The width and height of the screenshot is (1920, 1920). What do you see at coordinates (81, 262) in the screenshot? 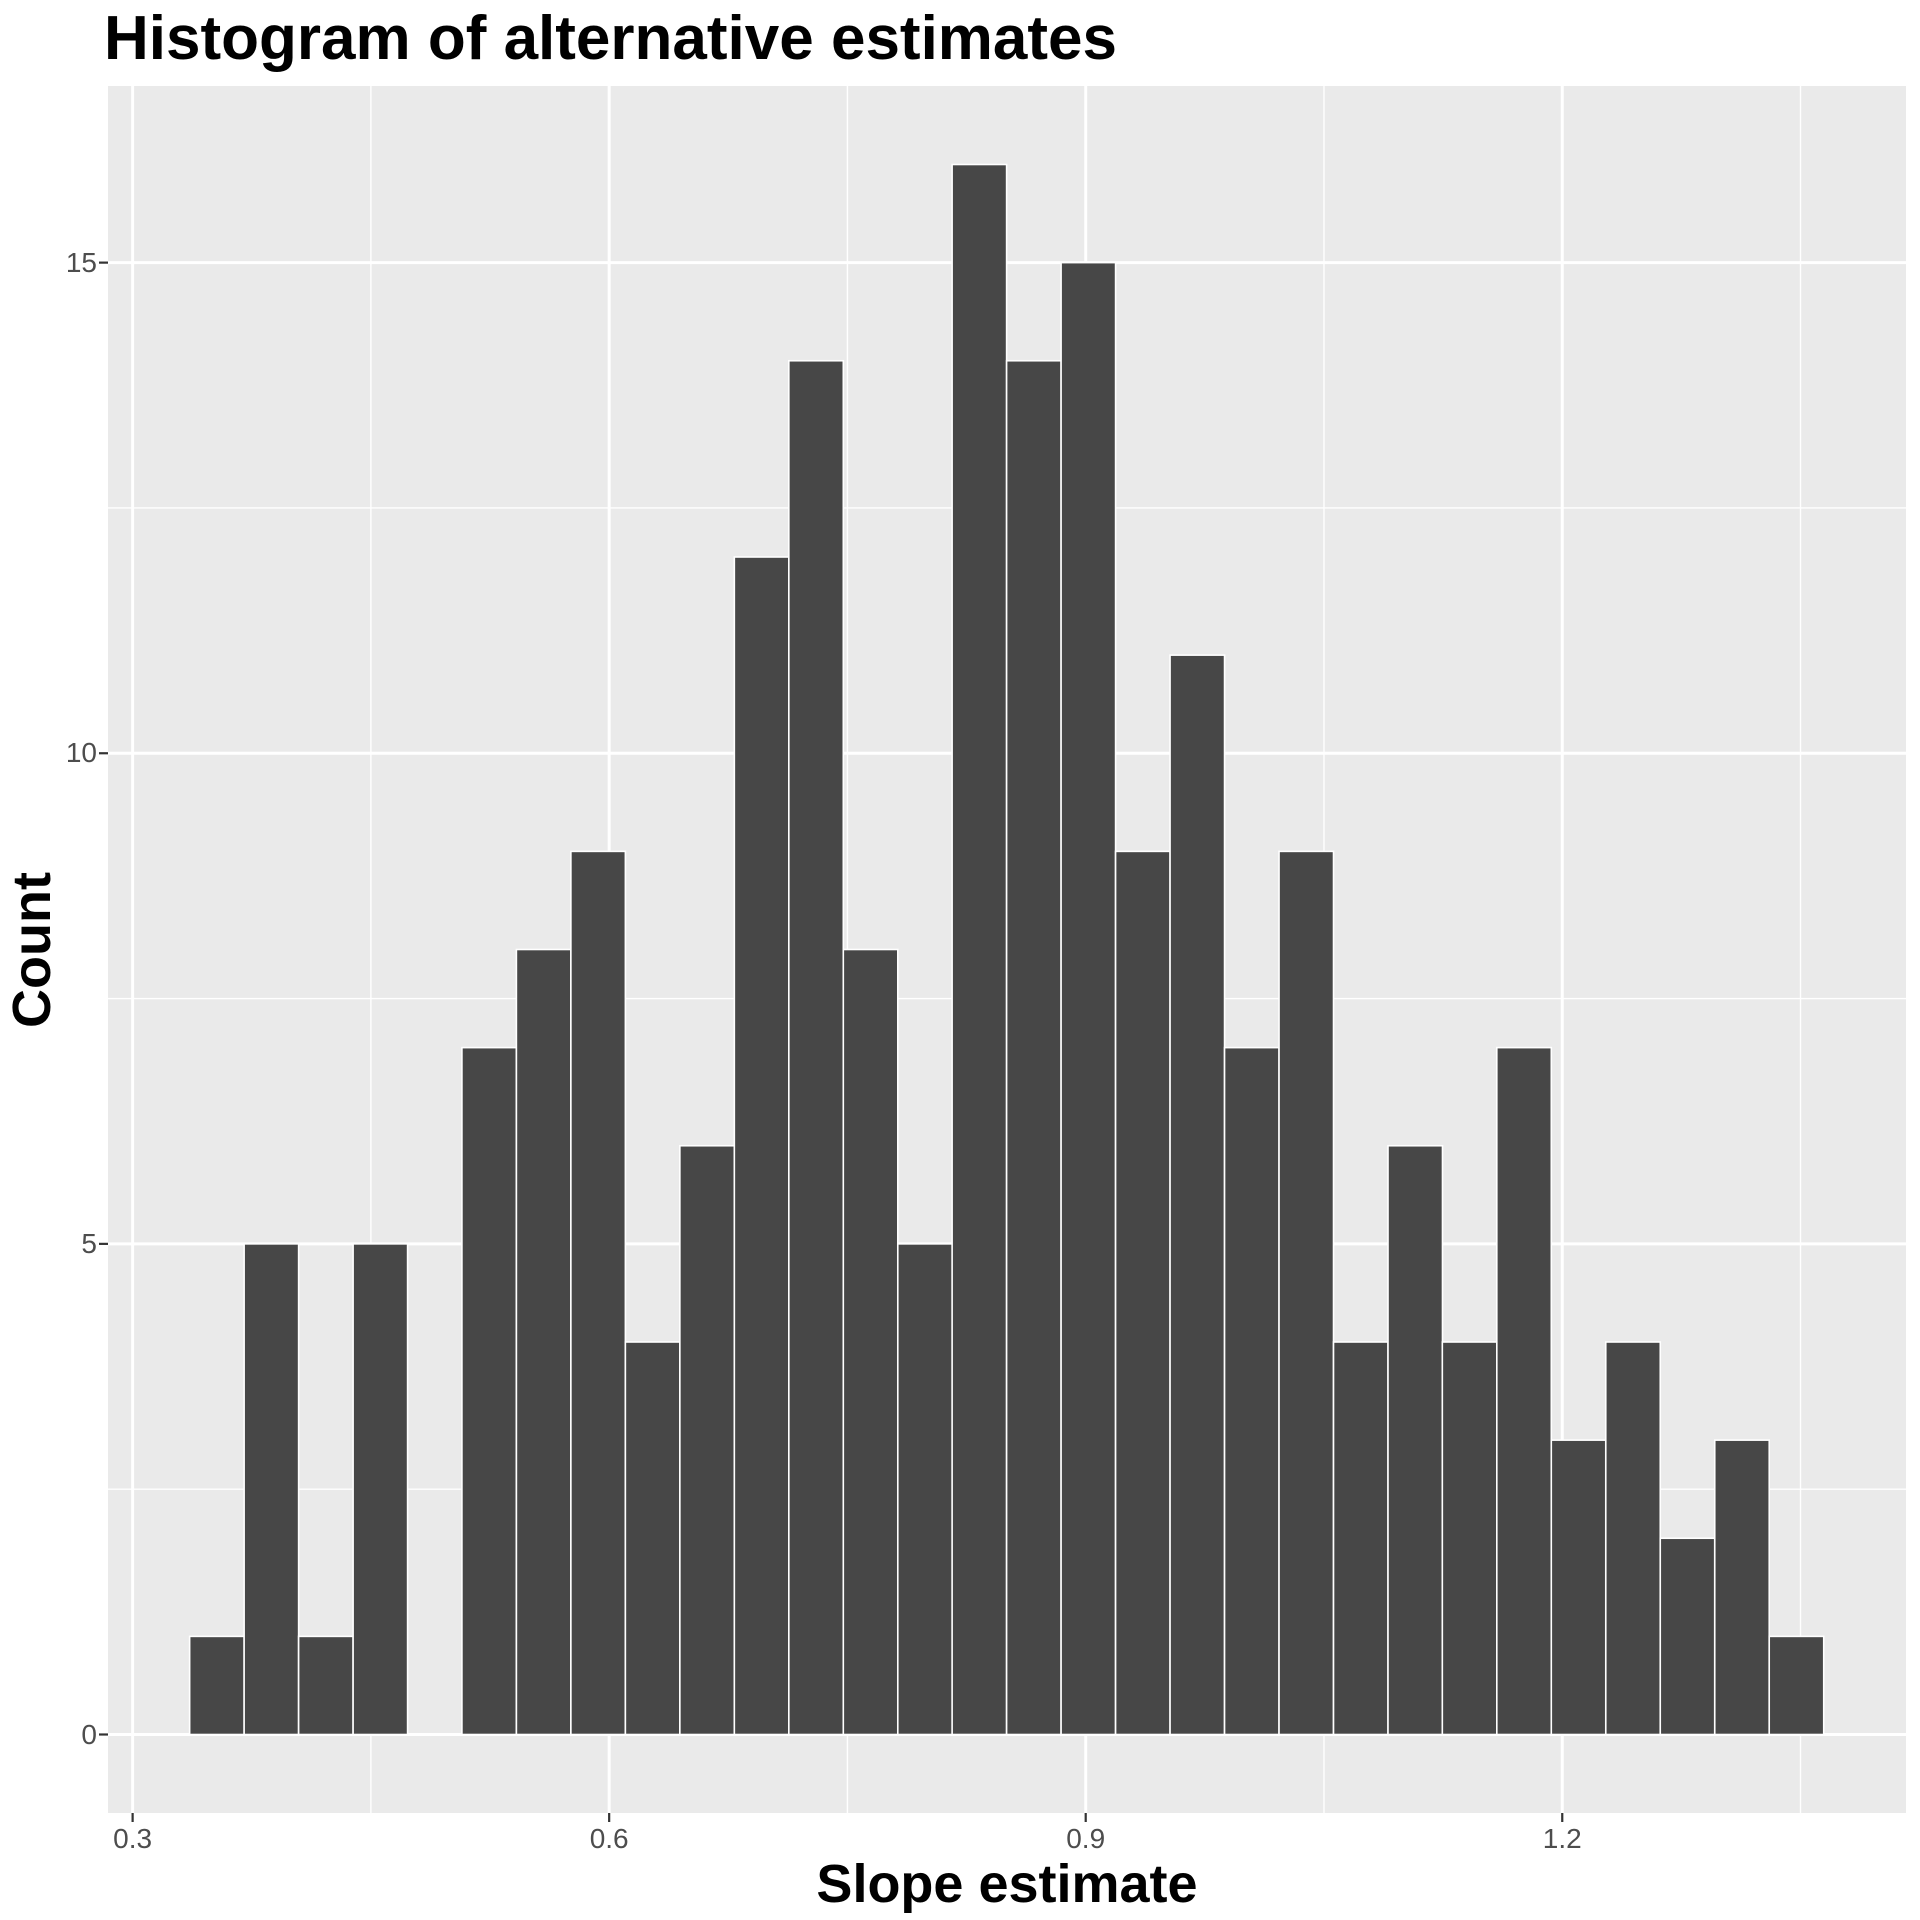
I see `y-tick-label: 15` at bounding box center [81, 262].